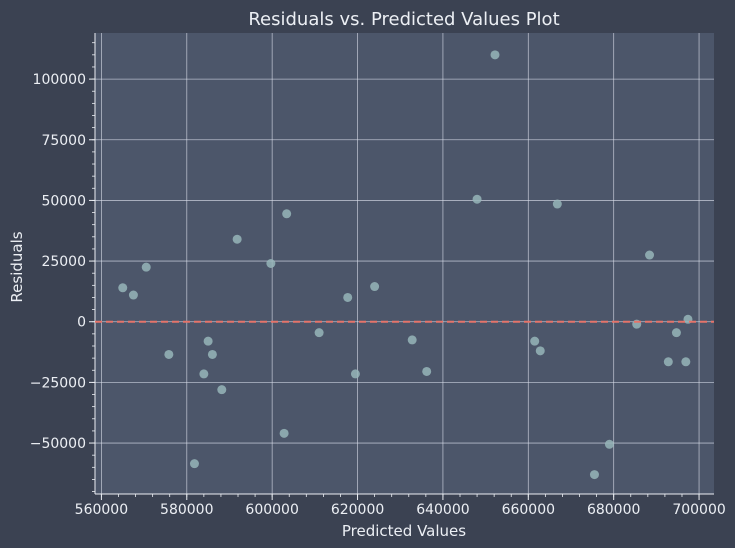  I want to click on y-tick-label: −25000, so click(58, 383).